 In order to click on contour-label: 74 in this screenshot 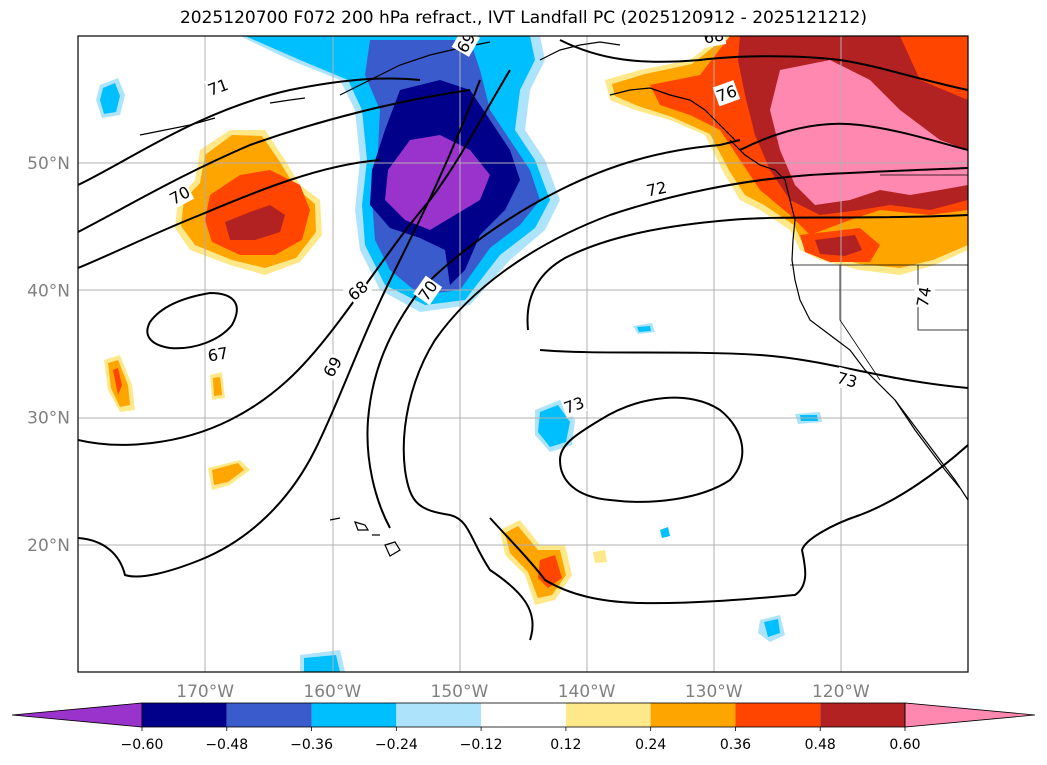, I will do `click(923, 297)`.